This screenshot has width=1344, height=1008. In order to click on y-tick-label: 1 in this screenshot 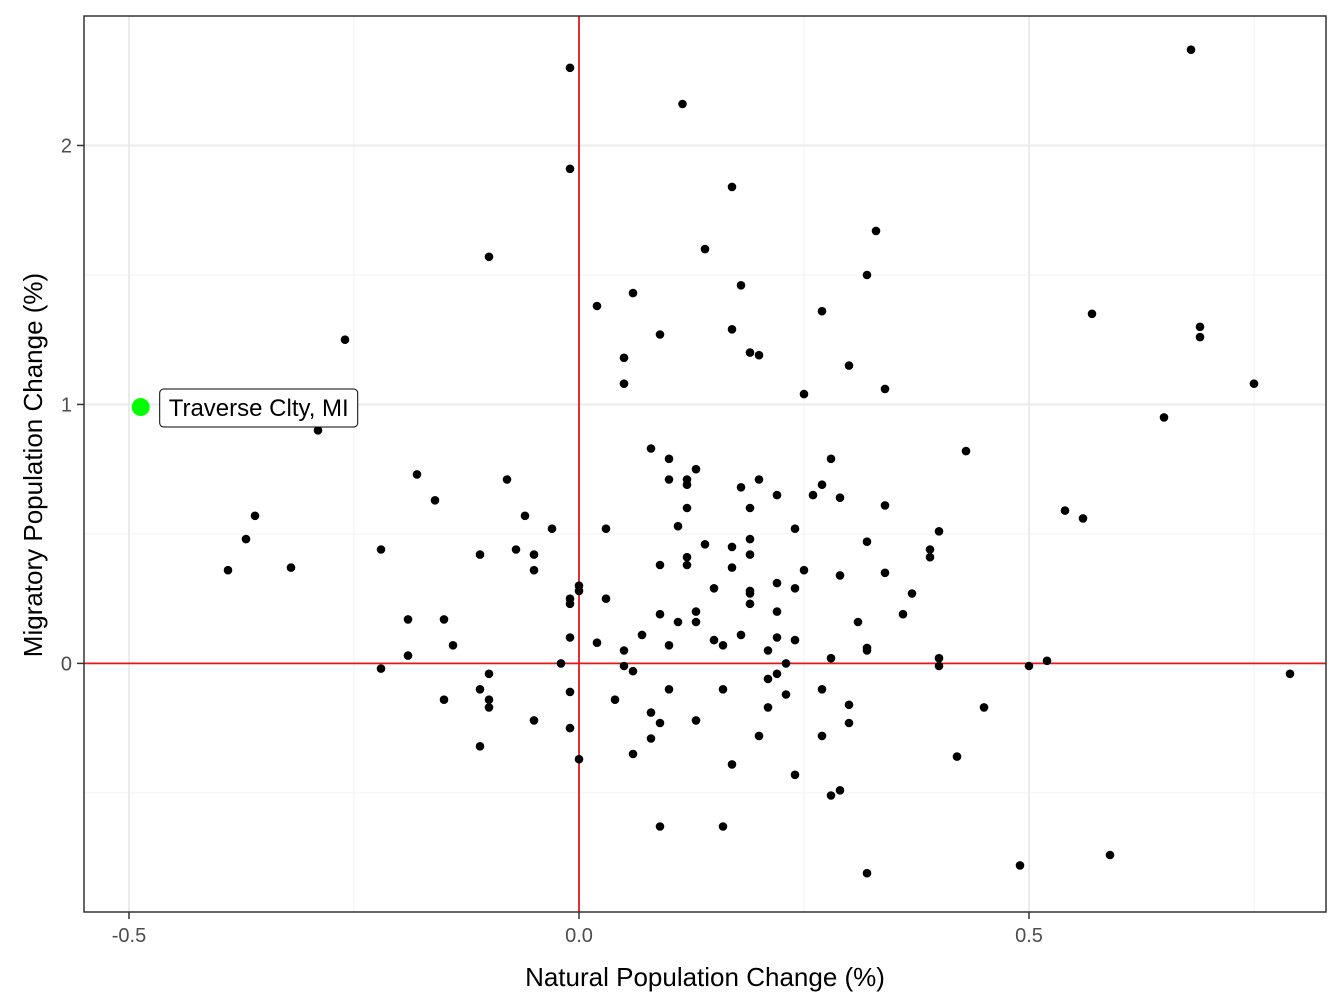, I will do `click(66, 405)`.